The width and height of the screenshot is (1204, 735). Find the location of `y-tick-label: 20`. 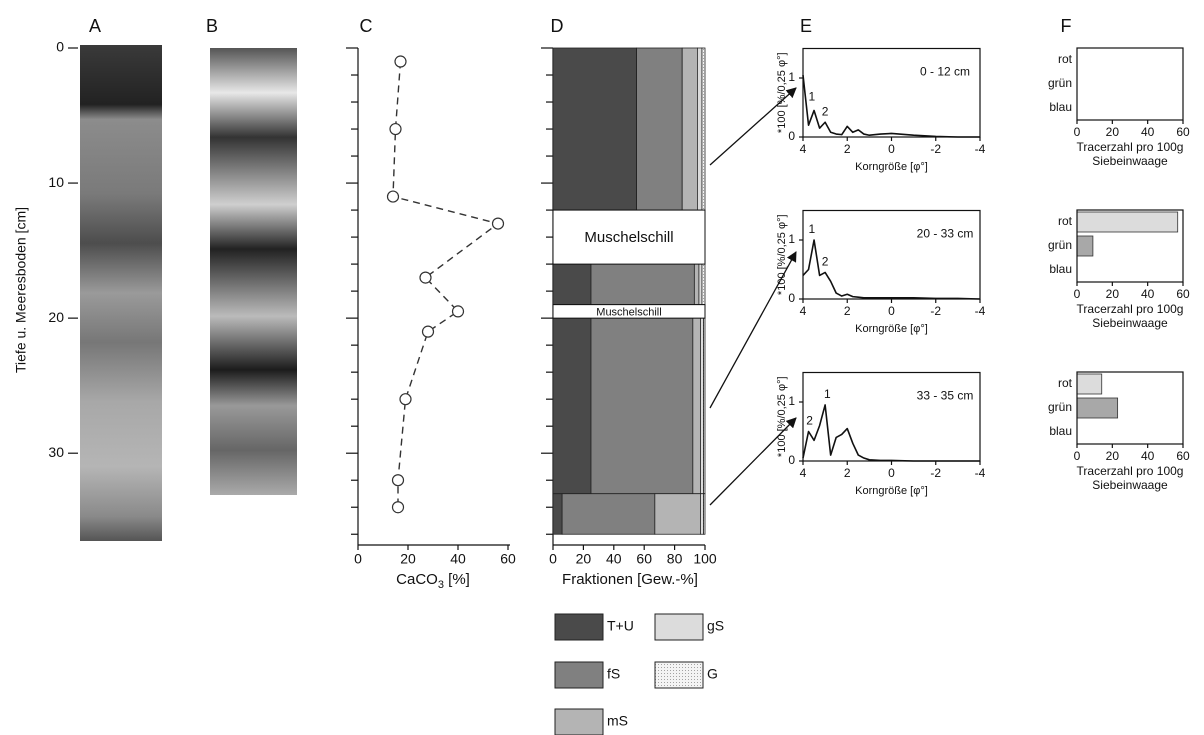

y-tick-label: 20 is located at coordinates (56, 317).